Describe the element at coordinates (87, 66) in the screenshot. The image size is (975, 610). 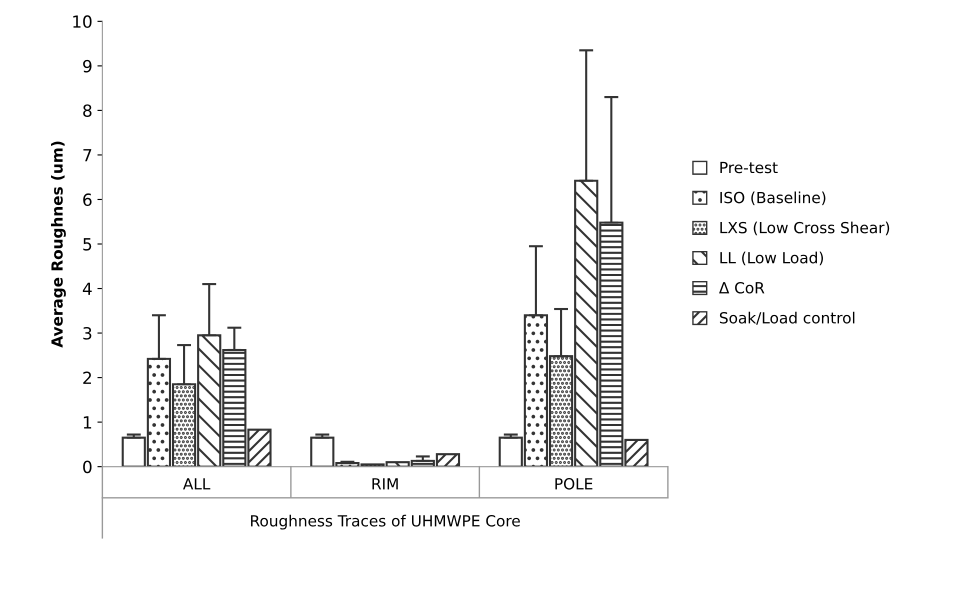
I see `y-tick-label: 9` at that location.